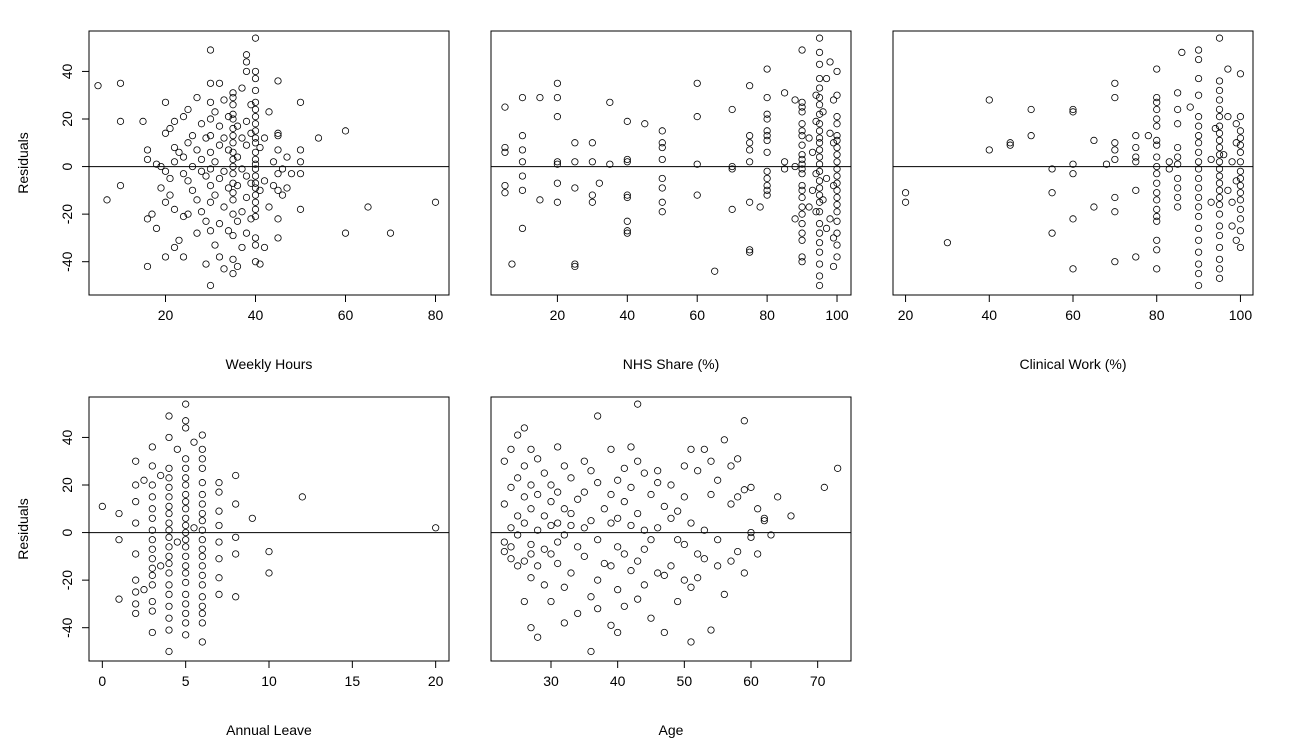 The image size is (1291, 752). What do you see at coordinates (551, 681) in the screenshot?
I see `x-tick-label: 30` at bounding box center [551, 681].